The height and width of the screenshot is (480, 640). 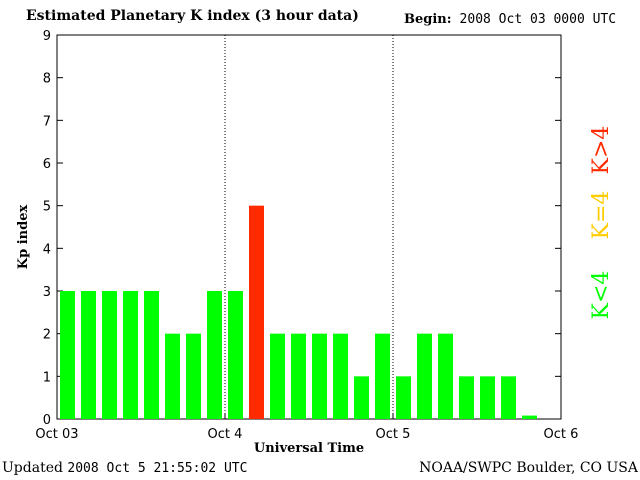 What do you see at coordinates (23, 237) in the screenshot?
I see `y-axis-title: Kp index` at bounding box center [23, 237].